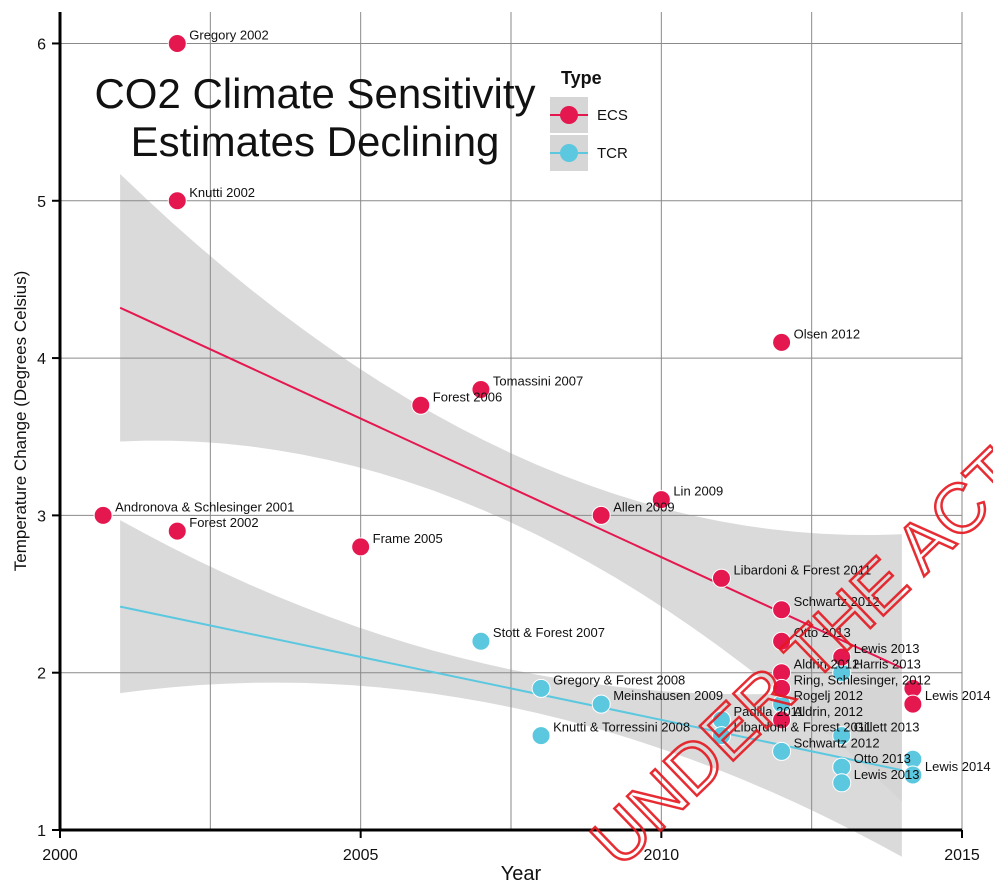 The width and height of the screenshot is (993, 888). Describe the element at coordinates (315, 94) in the screenshot. I see `title-line-1: CO2 Climate Sensitivity` at that location.